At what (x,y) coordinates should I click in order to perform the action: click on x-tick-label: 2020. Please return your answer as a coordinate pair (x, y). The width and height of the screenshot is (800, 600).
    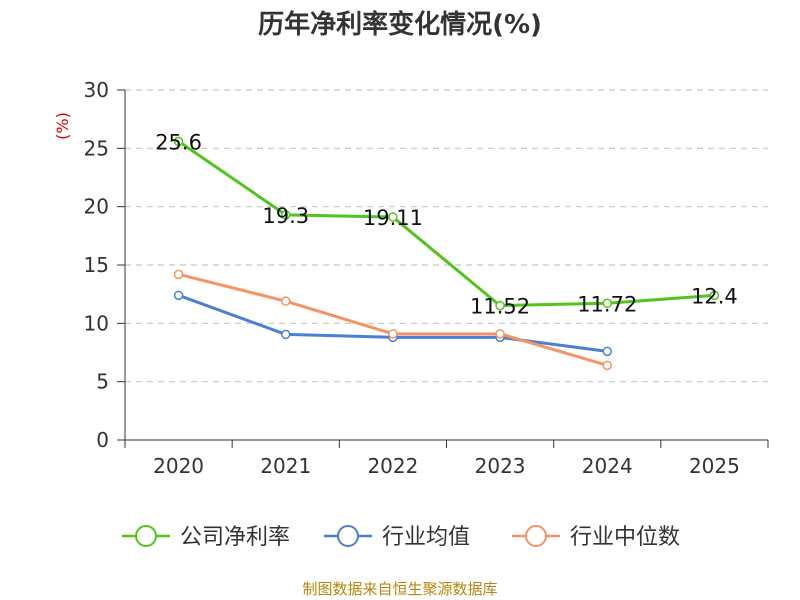
    Looking at the image, I should click on (178, 466).